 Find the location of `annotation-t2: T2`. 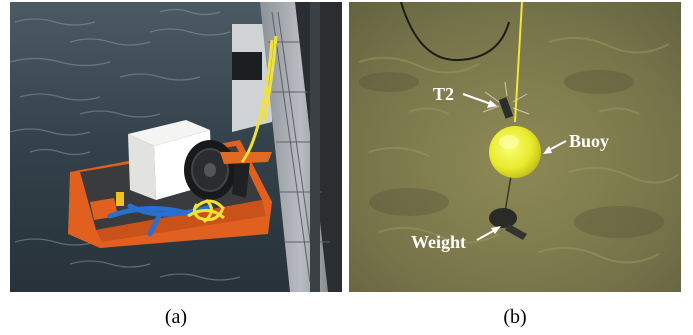

annotation-t2: T2 is located at coordinates (465, 96).